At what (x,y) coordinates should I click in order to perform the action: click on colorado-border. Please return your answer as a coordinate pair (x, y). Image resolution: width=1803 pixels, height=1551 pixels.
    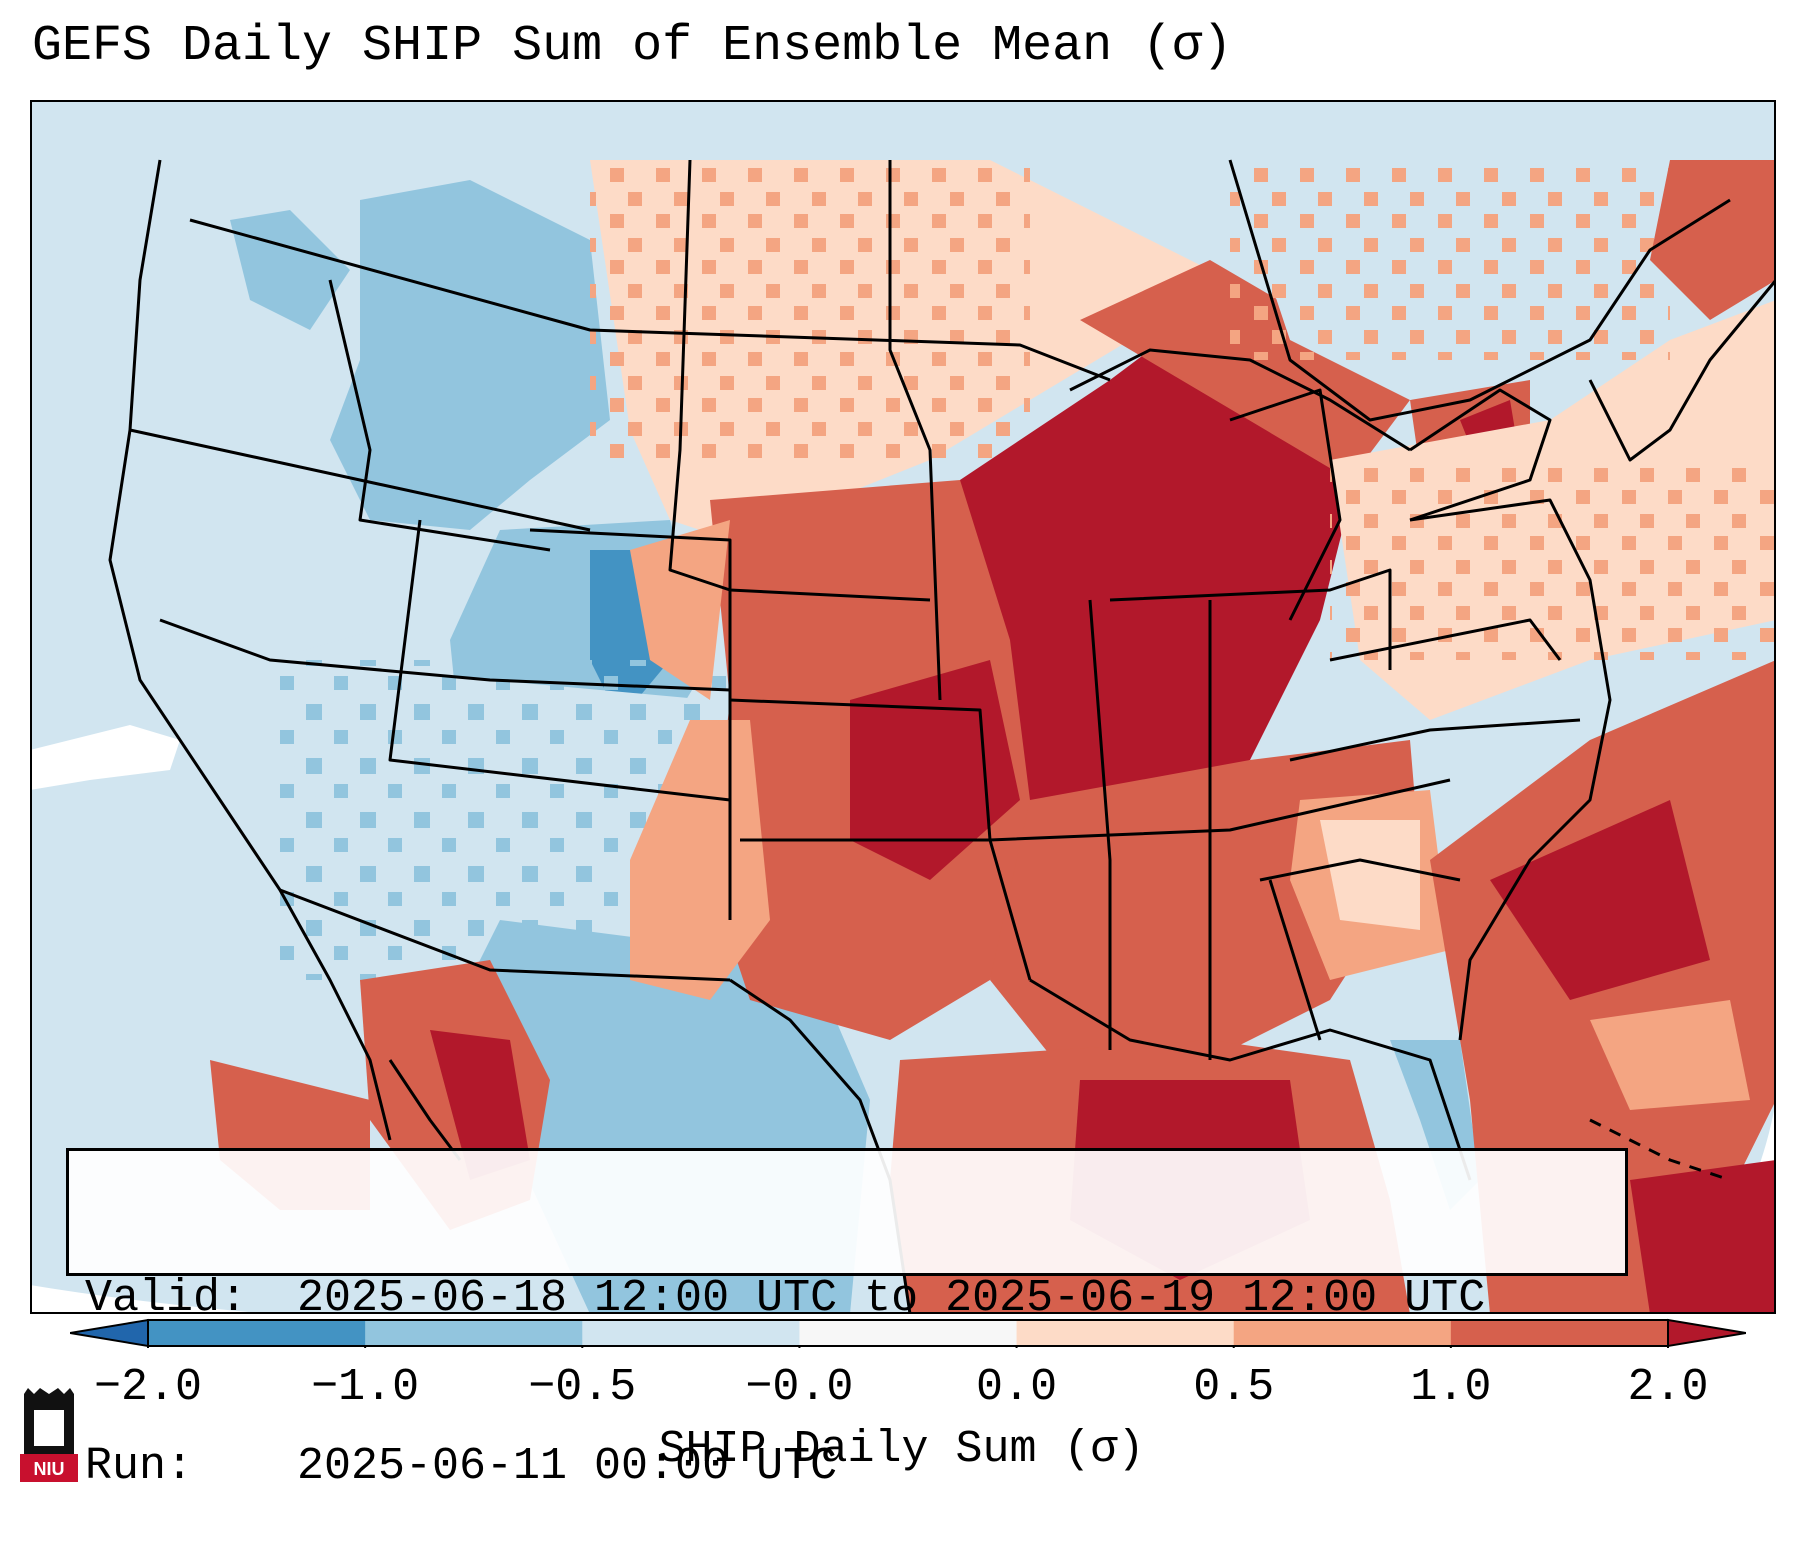
    Looking at the image, I should click on (630, 724).